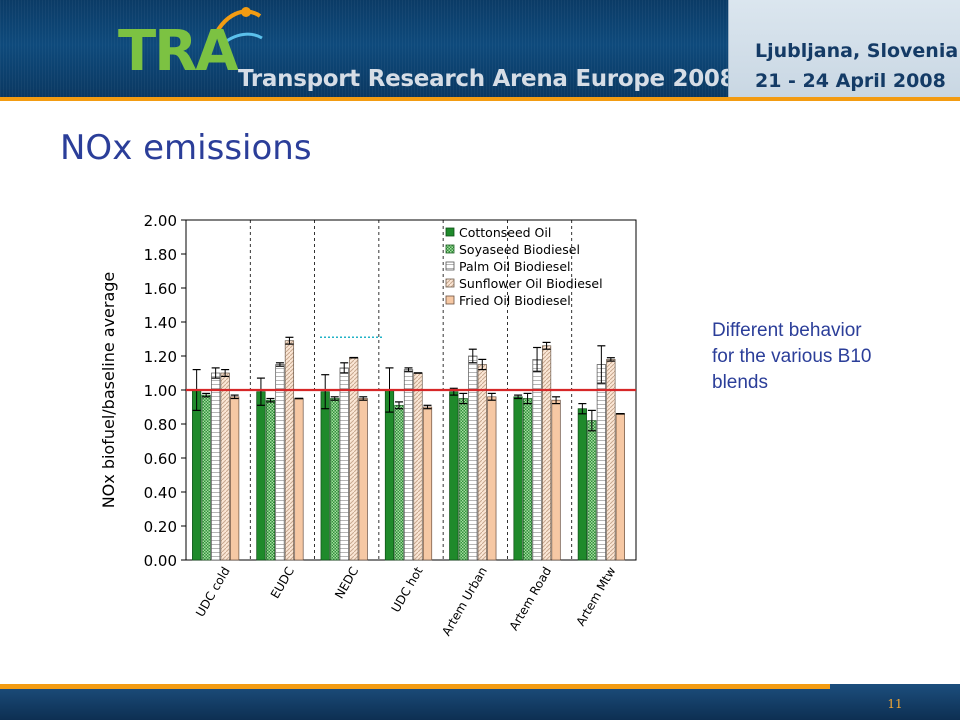  Describe the element at coordinates (160, 391) in the screenshot. I see `y-tick-label: 1.00` at that location.